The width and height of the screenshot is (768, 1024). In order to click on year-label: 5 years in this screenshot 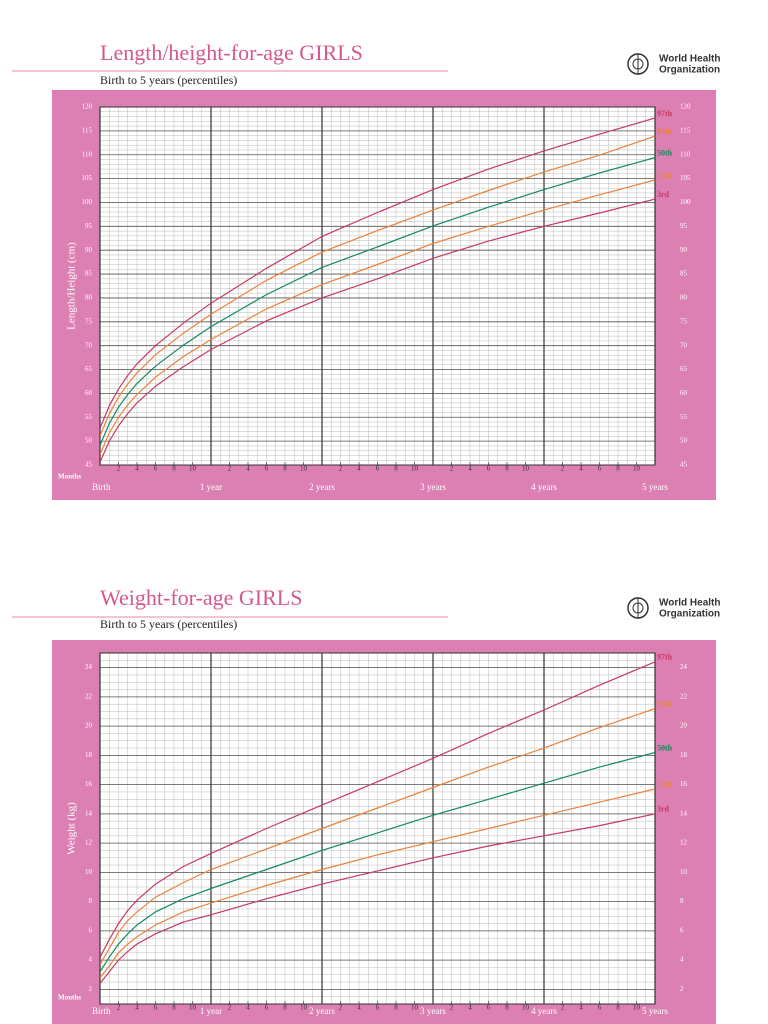, I will do `click(655, 1011)`.